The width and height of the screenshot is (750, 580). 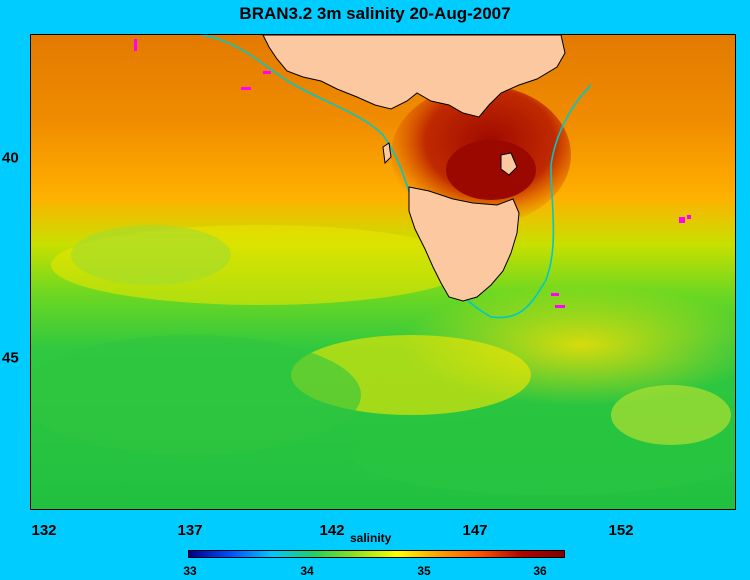 I want to click on x-axis-label-132: 132, so click(x=44, y=530).